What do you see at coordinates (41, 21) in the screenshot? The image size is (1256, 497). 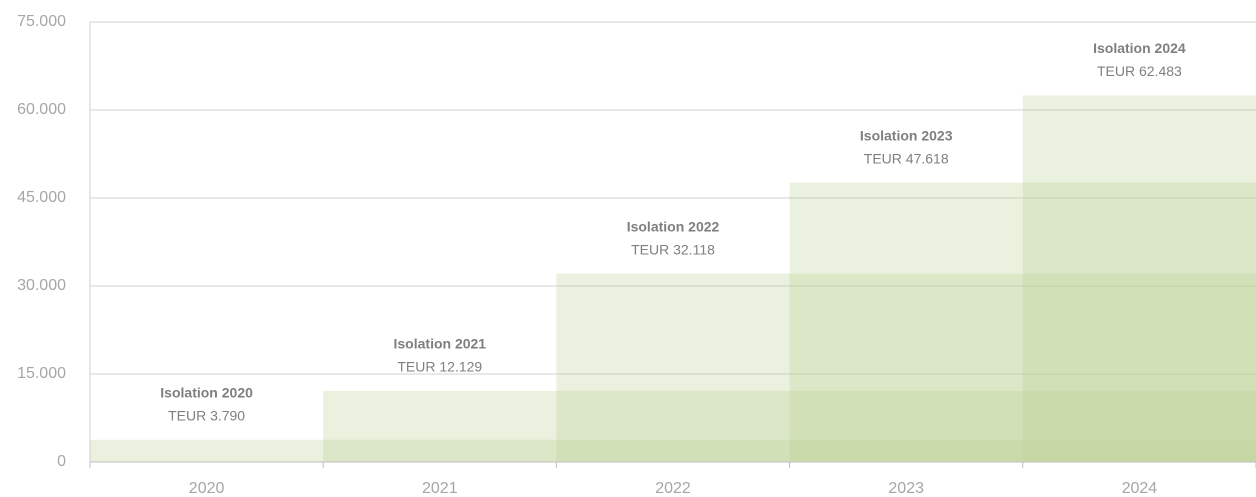 I see `y-tick-label: 75.000` at bounding box center [41, 21].